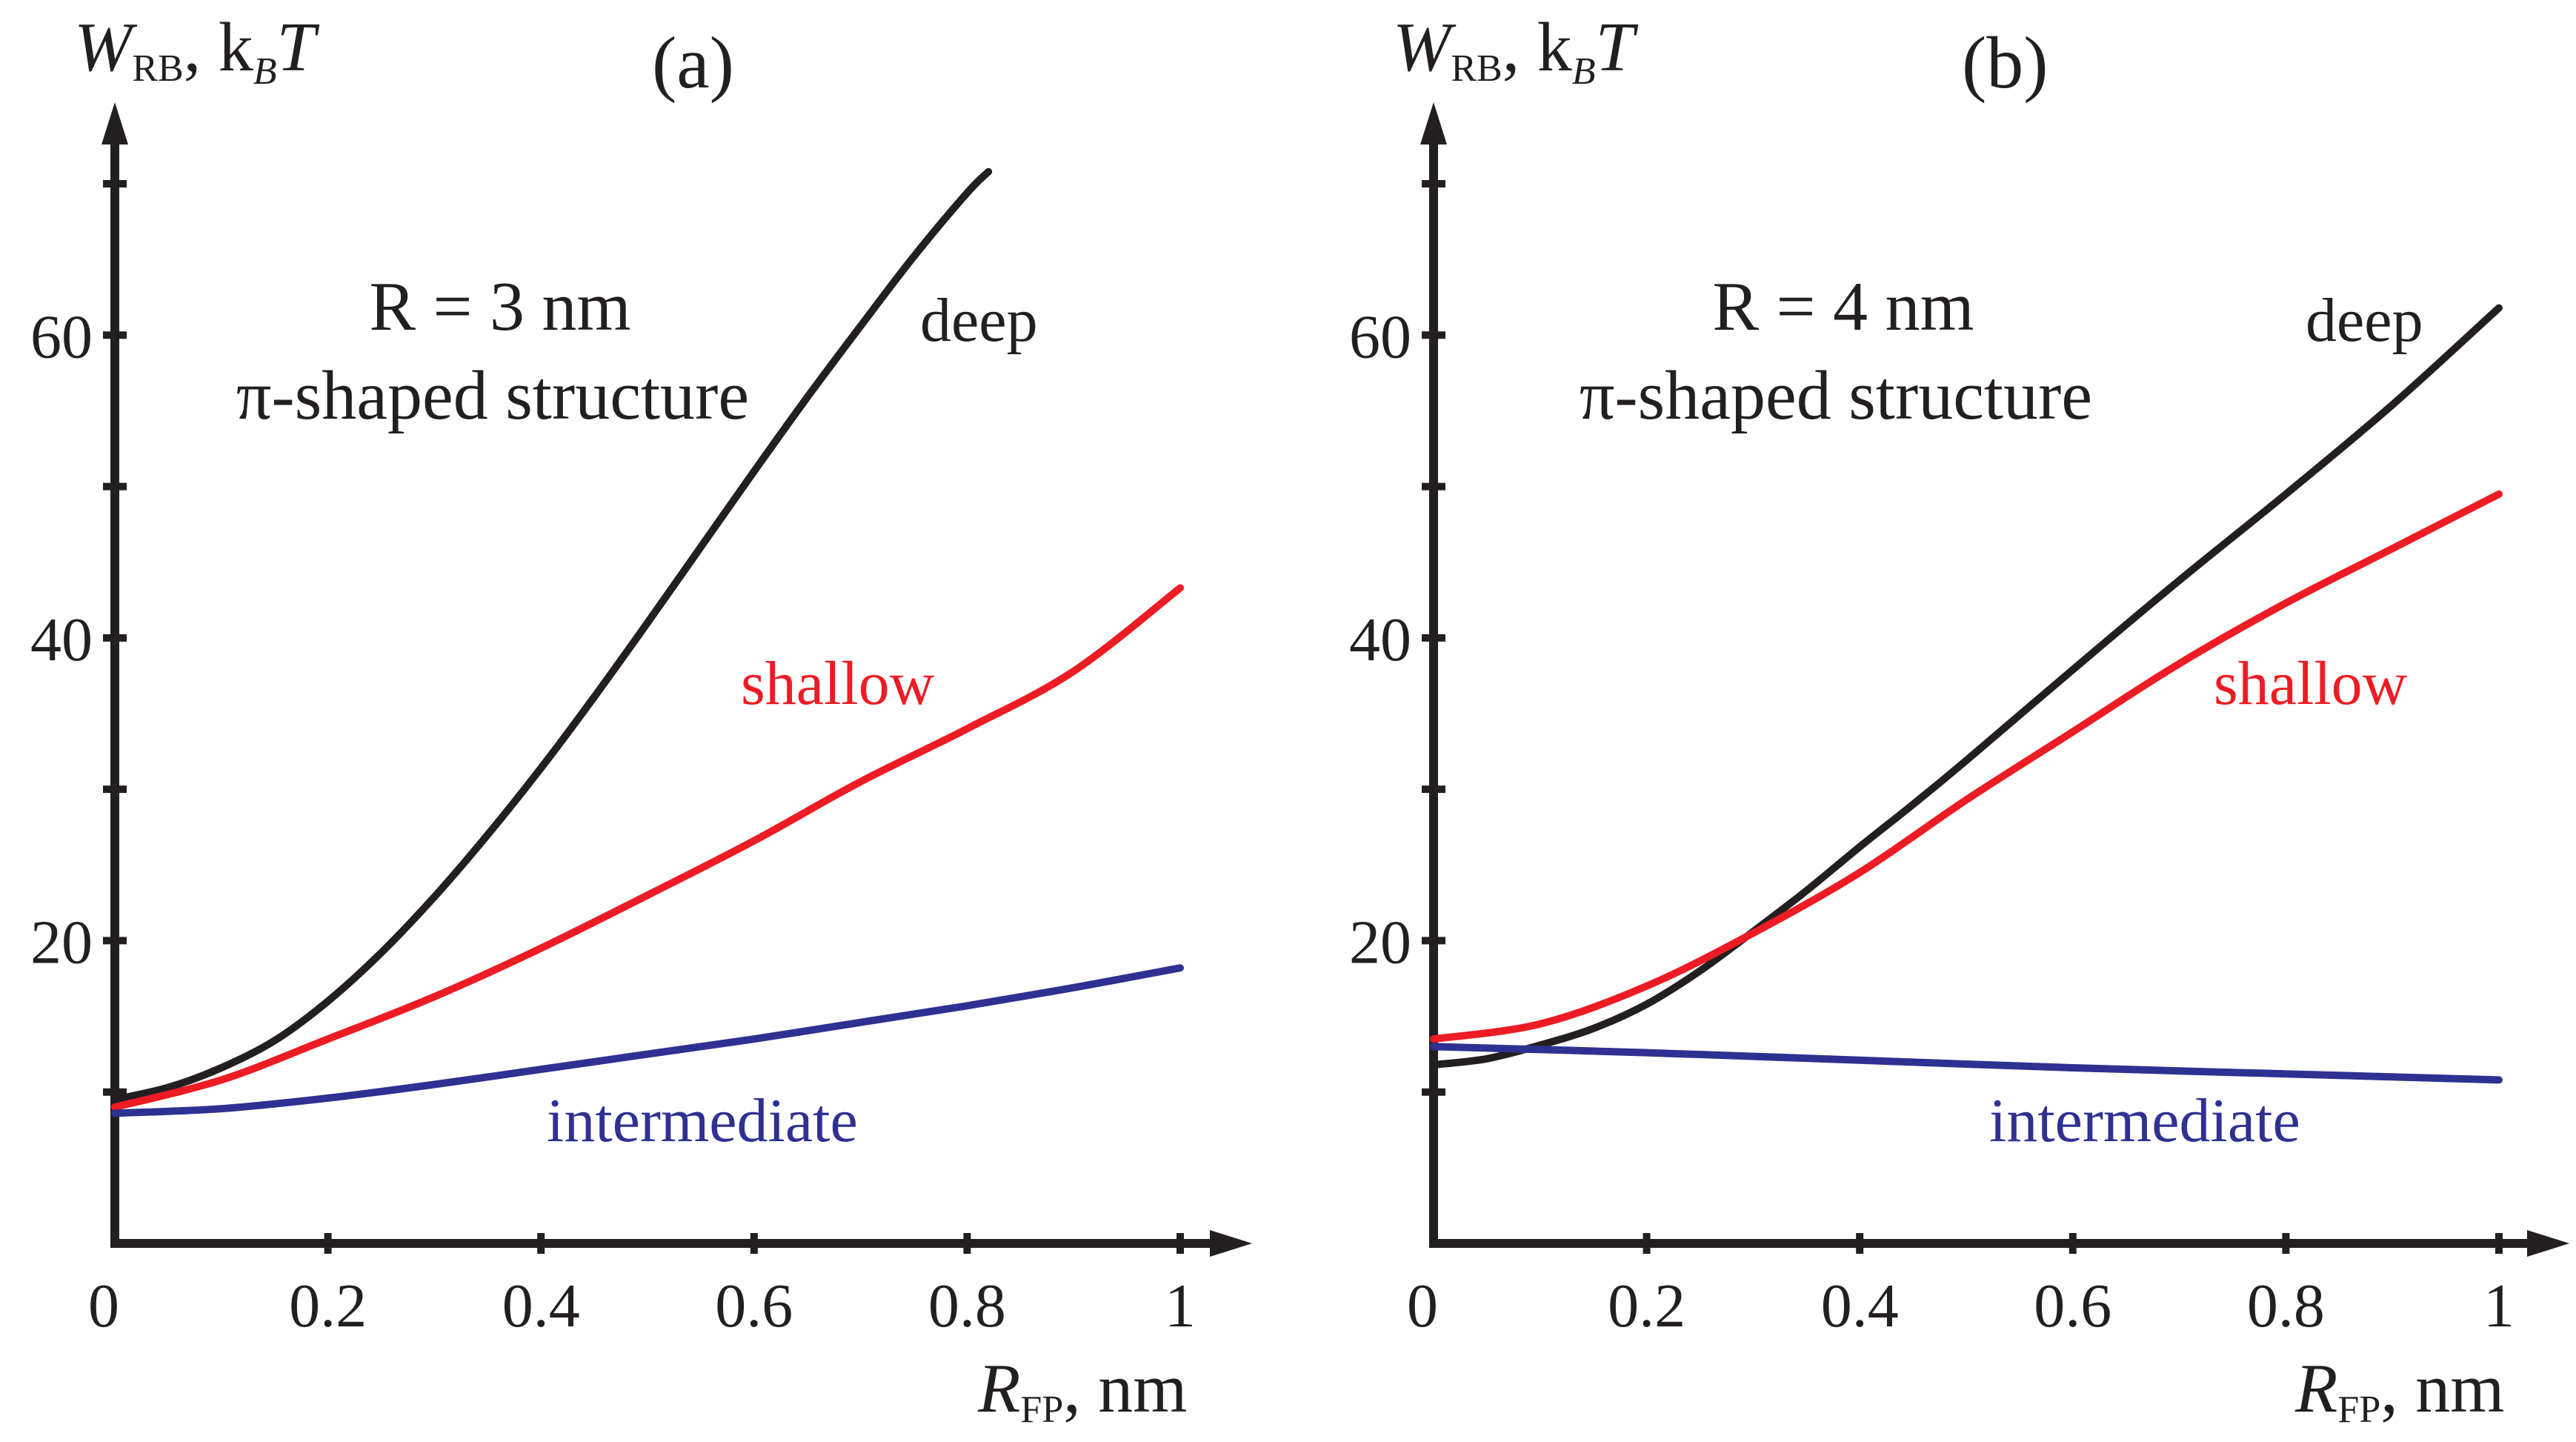  I want to click on panel-label: (b), so click(2006, 62).